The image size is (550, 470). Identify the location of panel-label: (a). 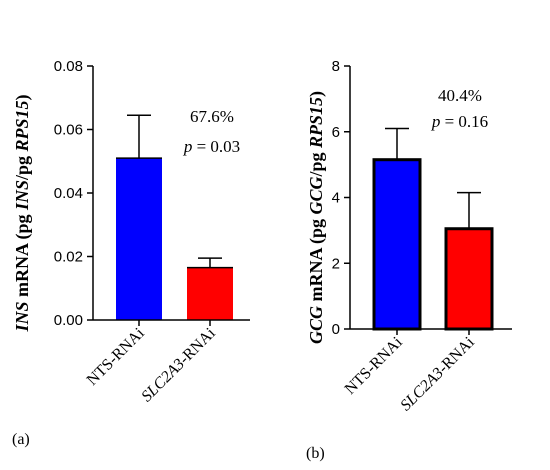
(21, 439).